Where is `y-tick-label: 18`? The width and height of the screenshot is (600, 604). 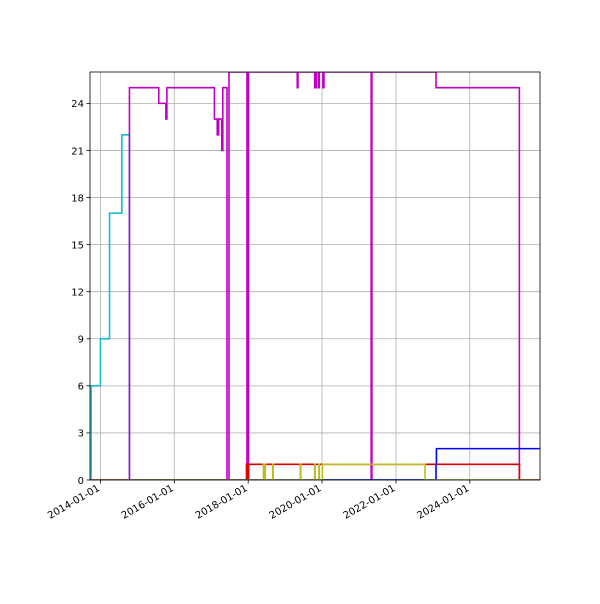
y-tick-label: 18 is located at coordinates (77, 198).